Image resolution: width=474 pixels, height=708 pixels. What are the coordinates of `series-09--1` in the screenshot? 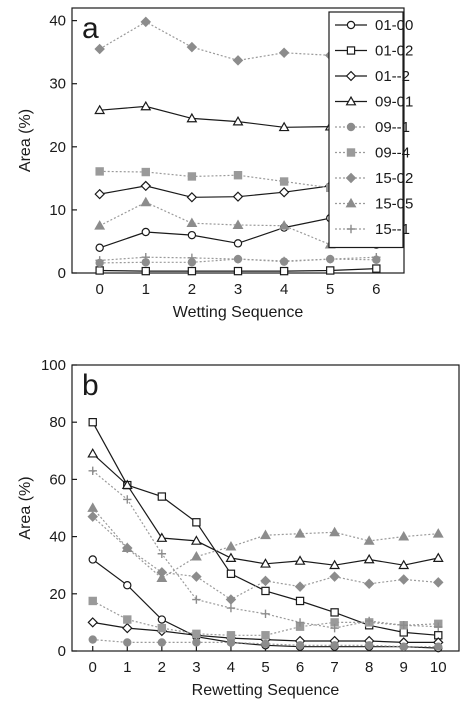 It's located at (265, 643).